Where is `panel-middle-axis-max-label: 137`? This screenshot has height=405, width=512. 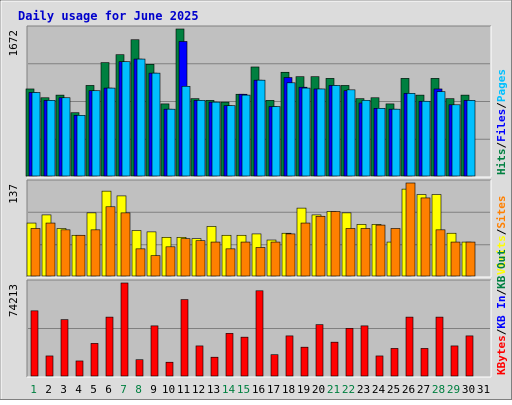 panel-middle-axis-max-label: 137 is located at coordinates (13, 194).